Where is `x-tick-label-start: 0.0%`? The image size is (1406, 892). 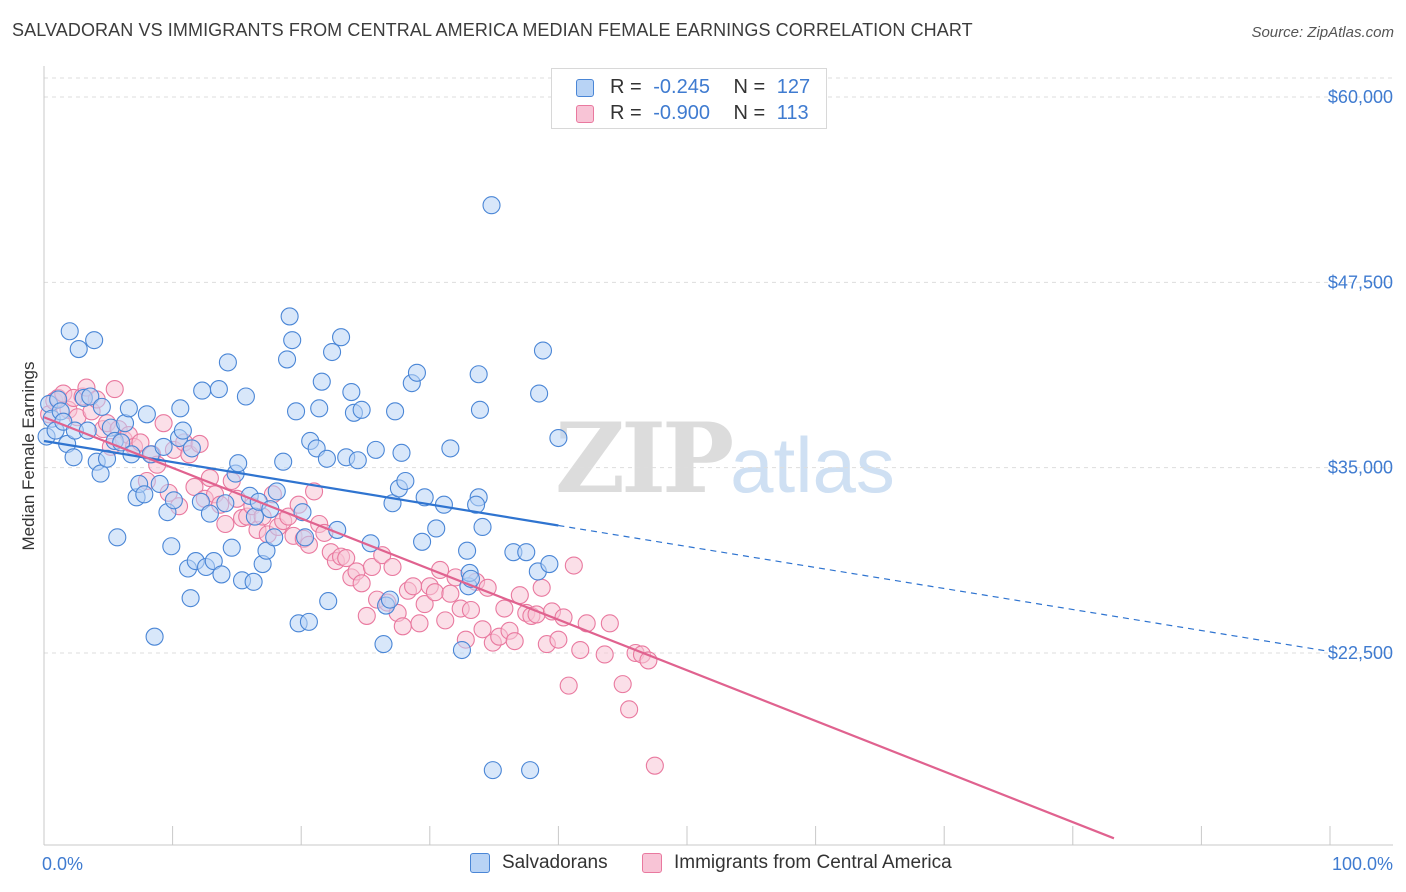
x-tick-label-start: 0.0% is located at coordinates (62, 864).